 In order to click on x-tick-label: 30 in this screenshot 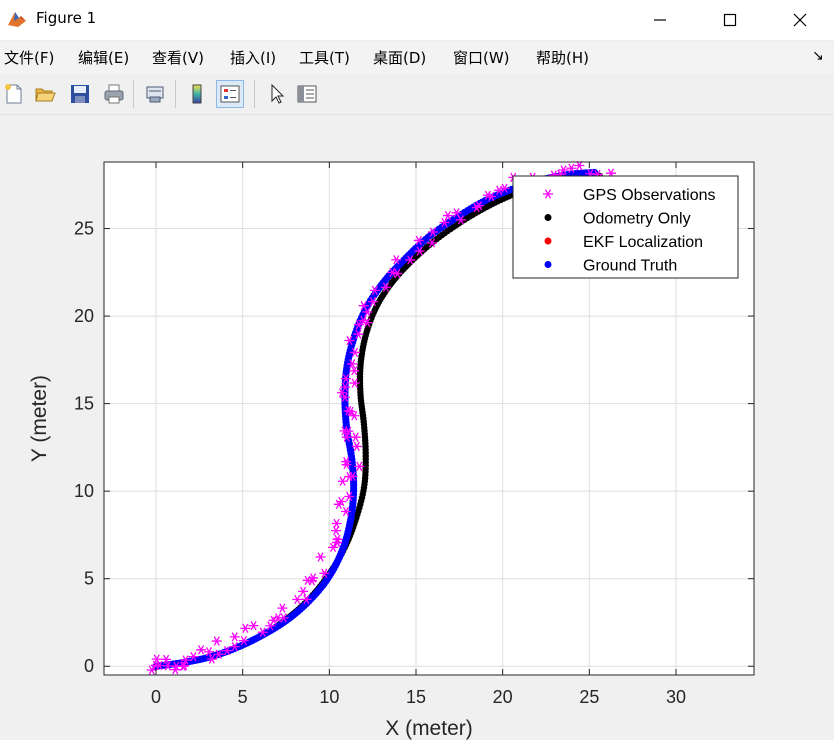, I will do `click(676, 697)`.